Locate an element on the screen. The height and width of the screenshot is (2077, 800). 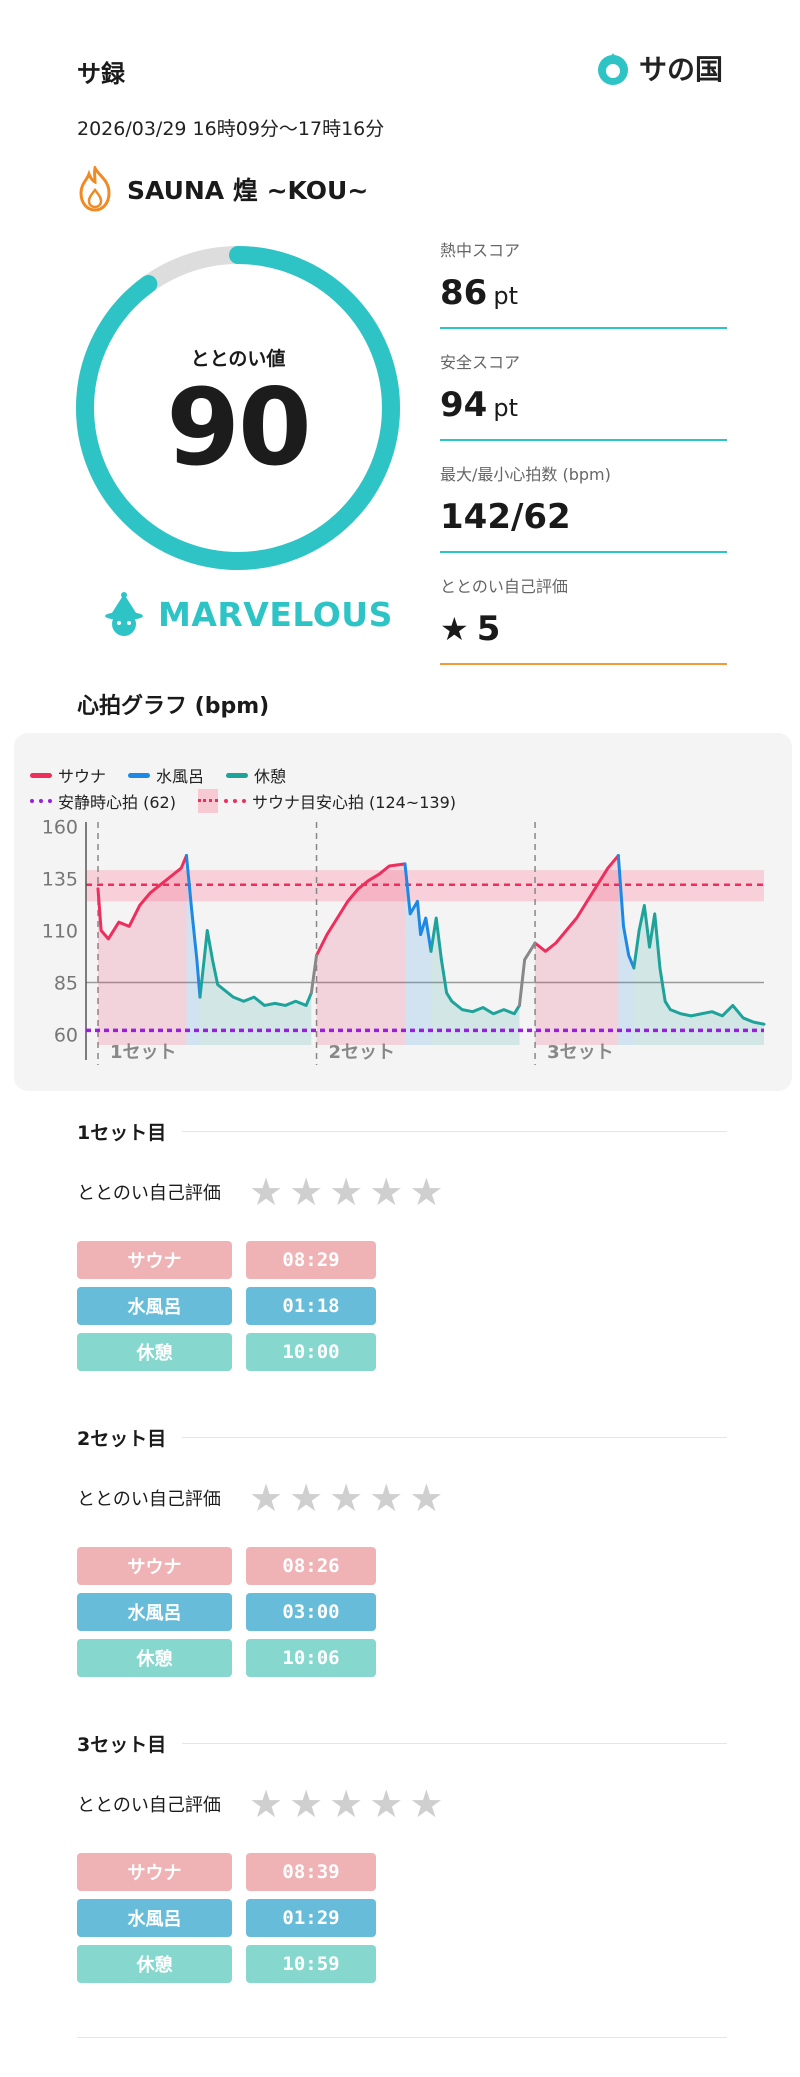
water-bath-time: 01:18 is located at coordinates (311, 1306).